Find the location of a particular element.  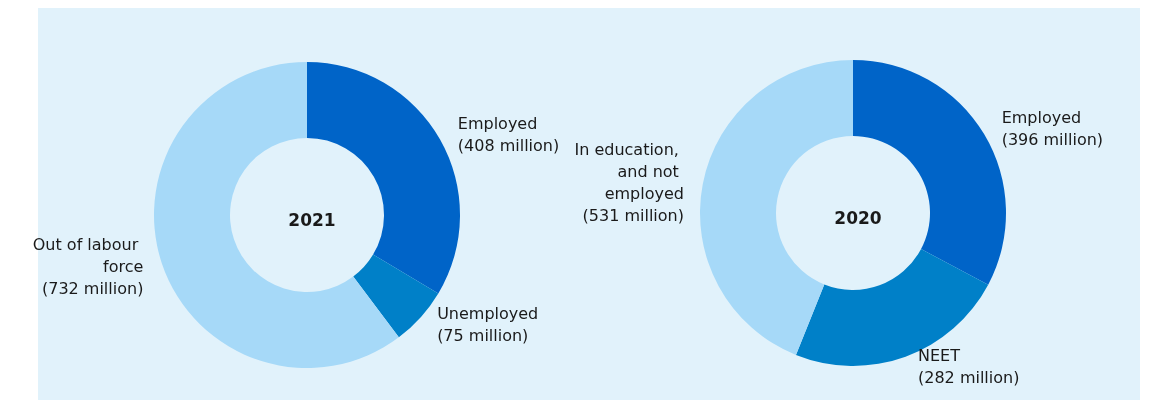

slice-label: Out of labour force is located at coordinates (88, 256).